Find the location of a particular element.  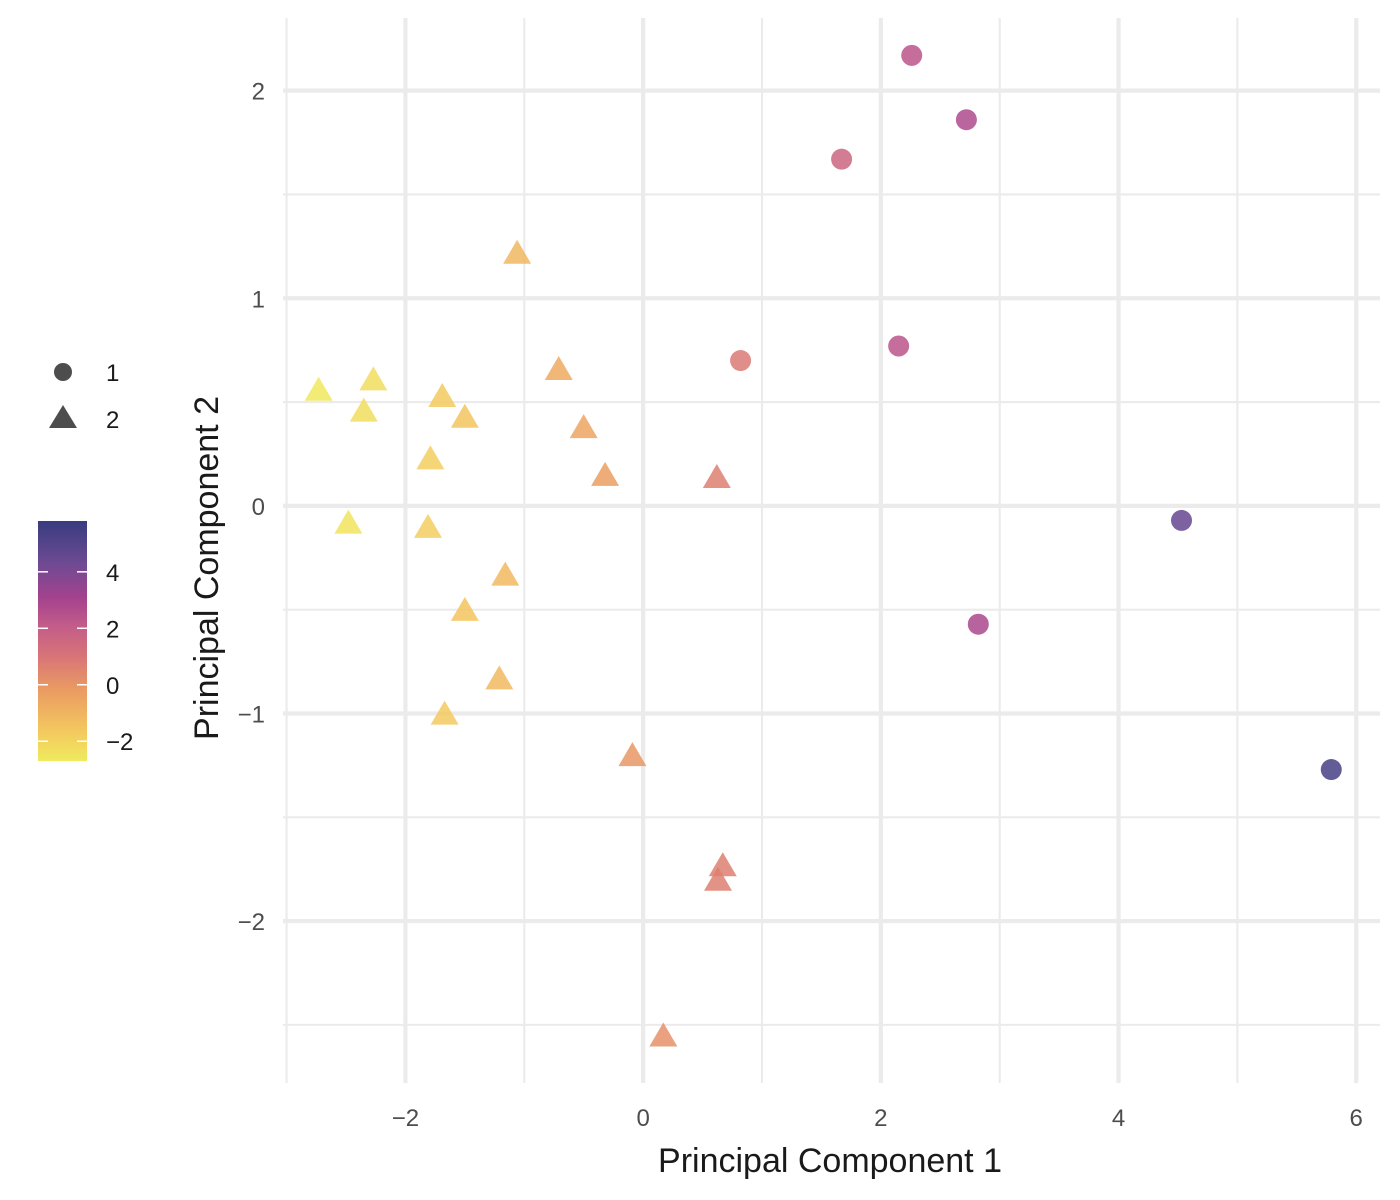

x-axis-title: Principal Component 1 is located at coordinates (830, 1161).